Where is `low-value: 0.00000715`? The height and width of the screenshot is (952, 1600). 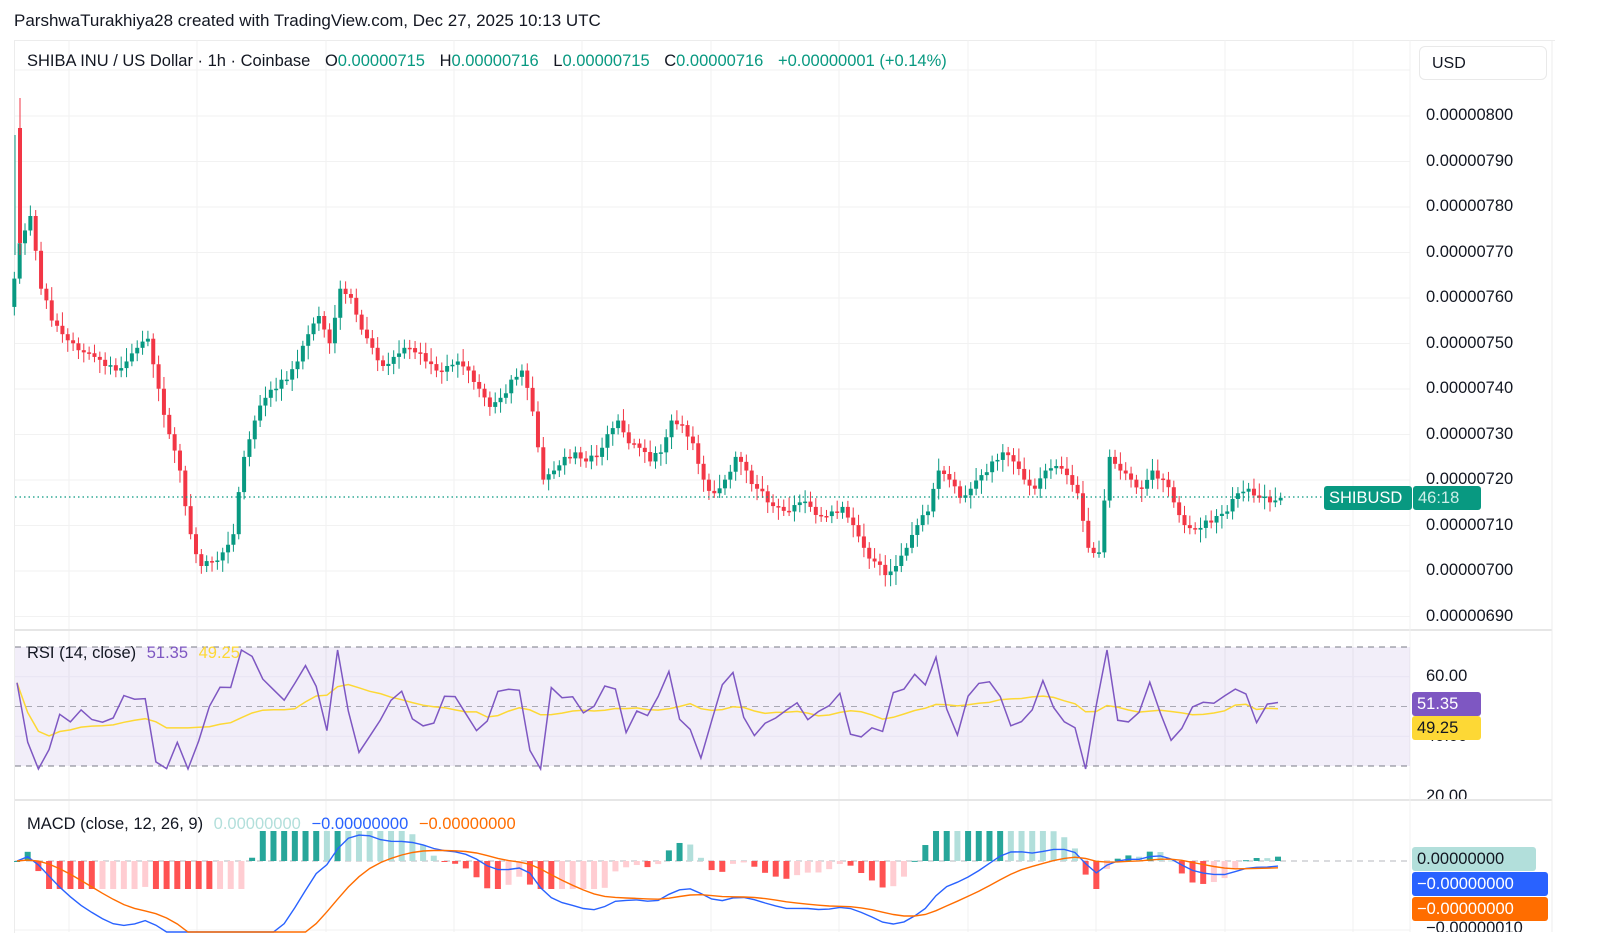
low-value: 0.00000715 is located at coordinates (606, 61).